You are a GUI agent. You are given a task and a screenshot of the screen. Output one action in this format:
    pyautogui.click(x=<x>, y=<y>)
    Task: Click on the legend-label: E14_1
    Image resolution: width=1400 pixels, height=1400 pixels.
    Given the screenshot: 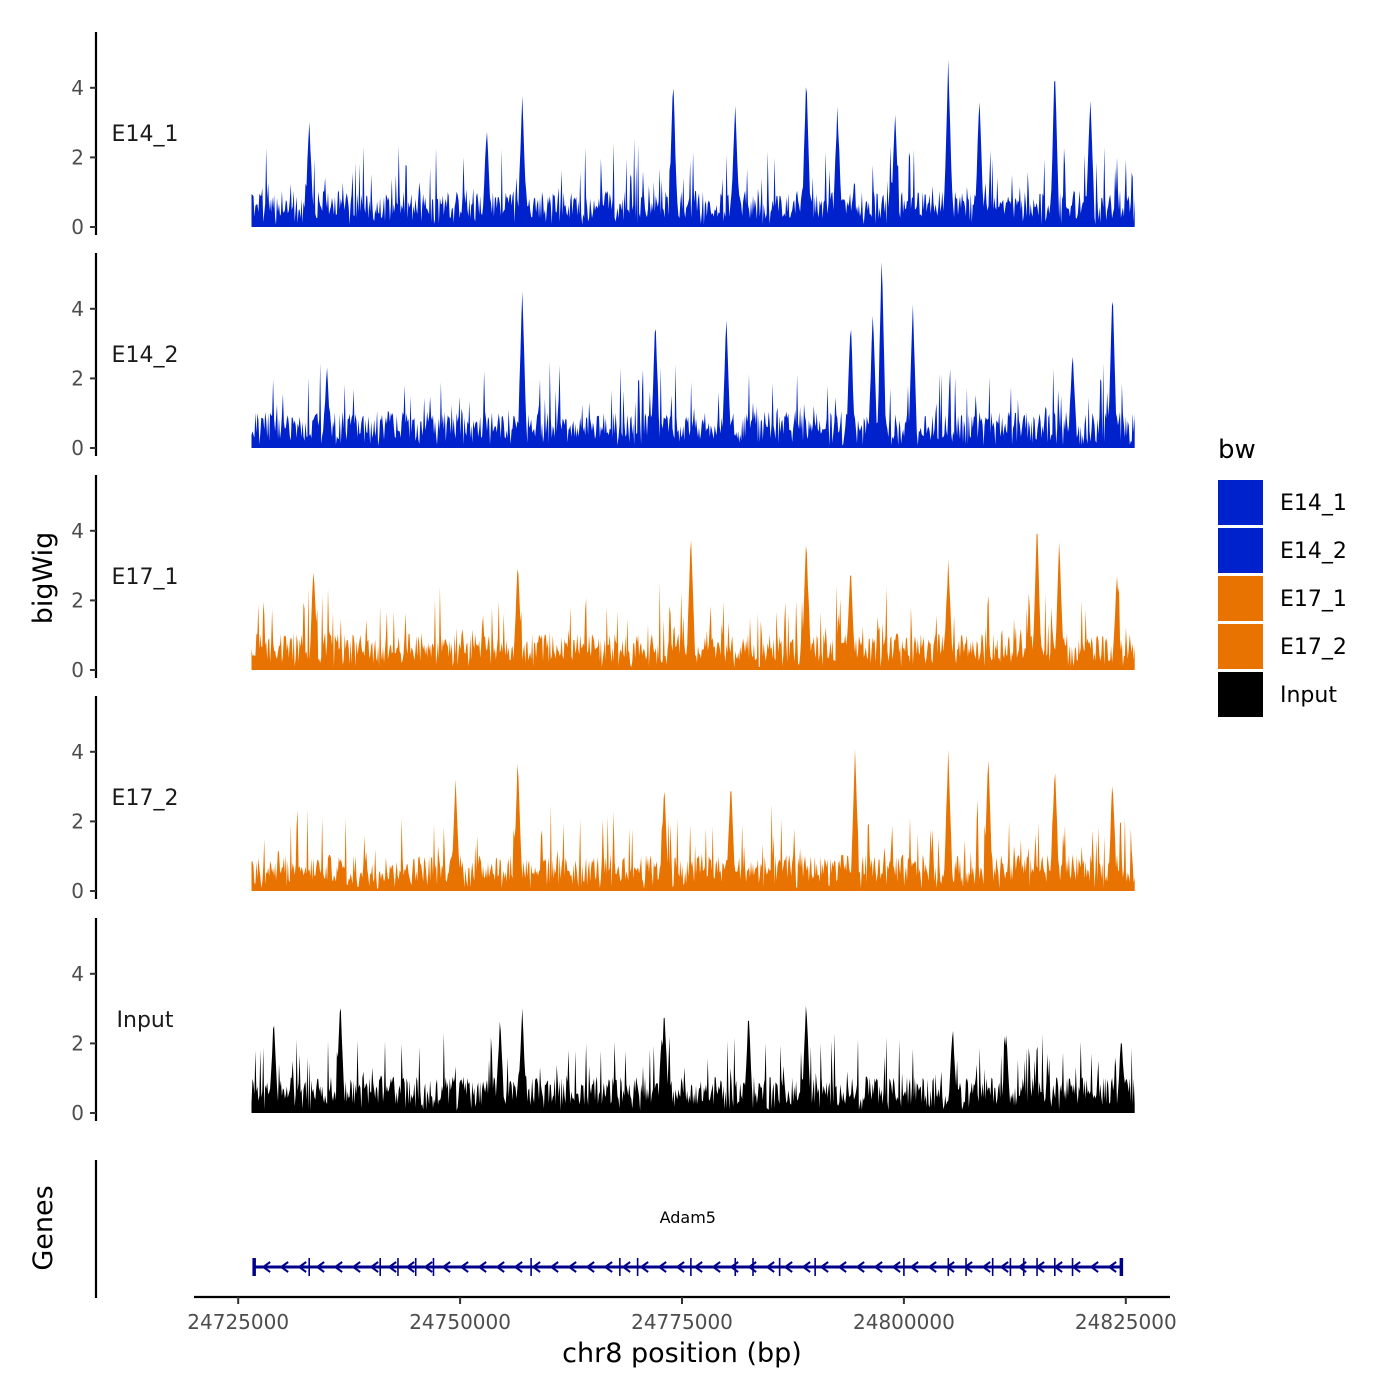 What is the action you would take?
    pyautogui.click(x=1313, y=503)
    